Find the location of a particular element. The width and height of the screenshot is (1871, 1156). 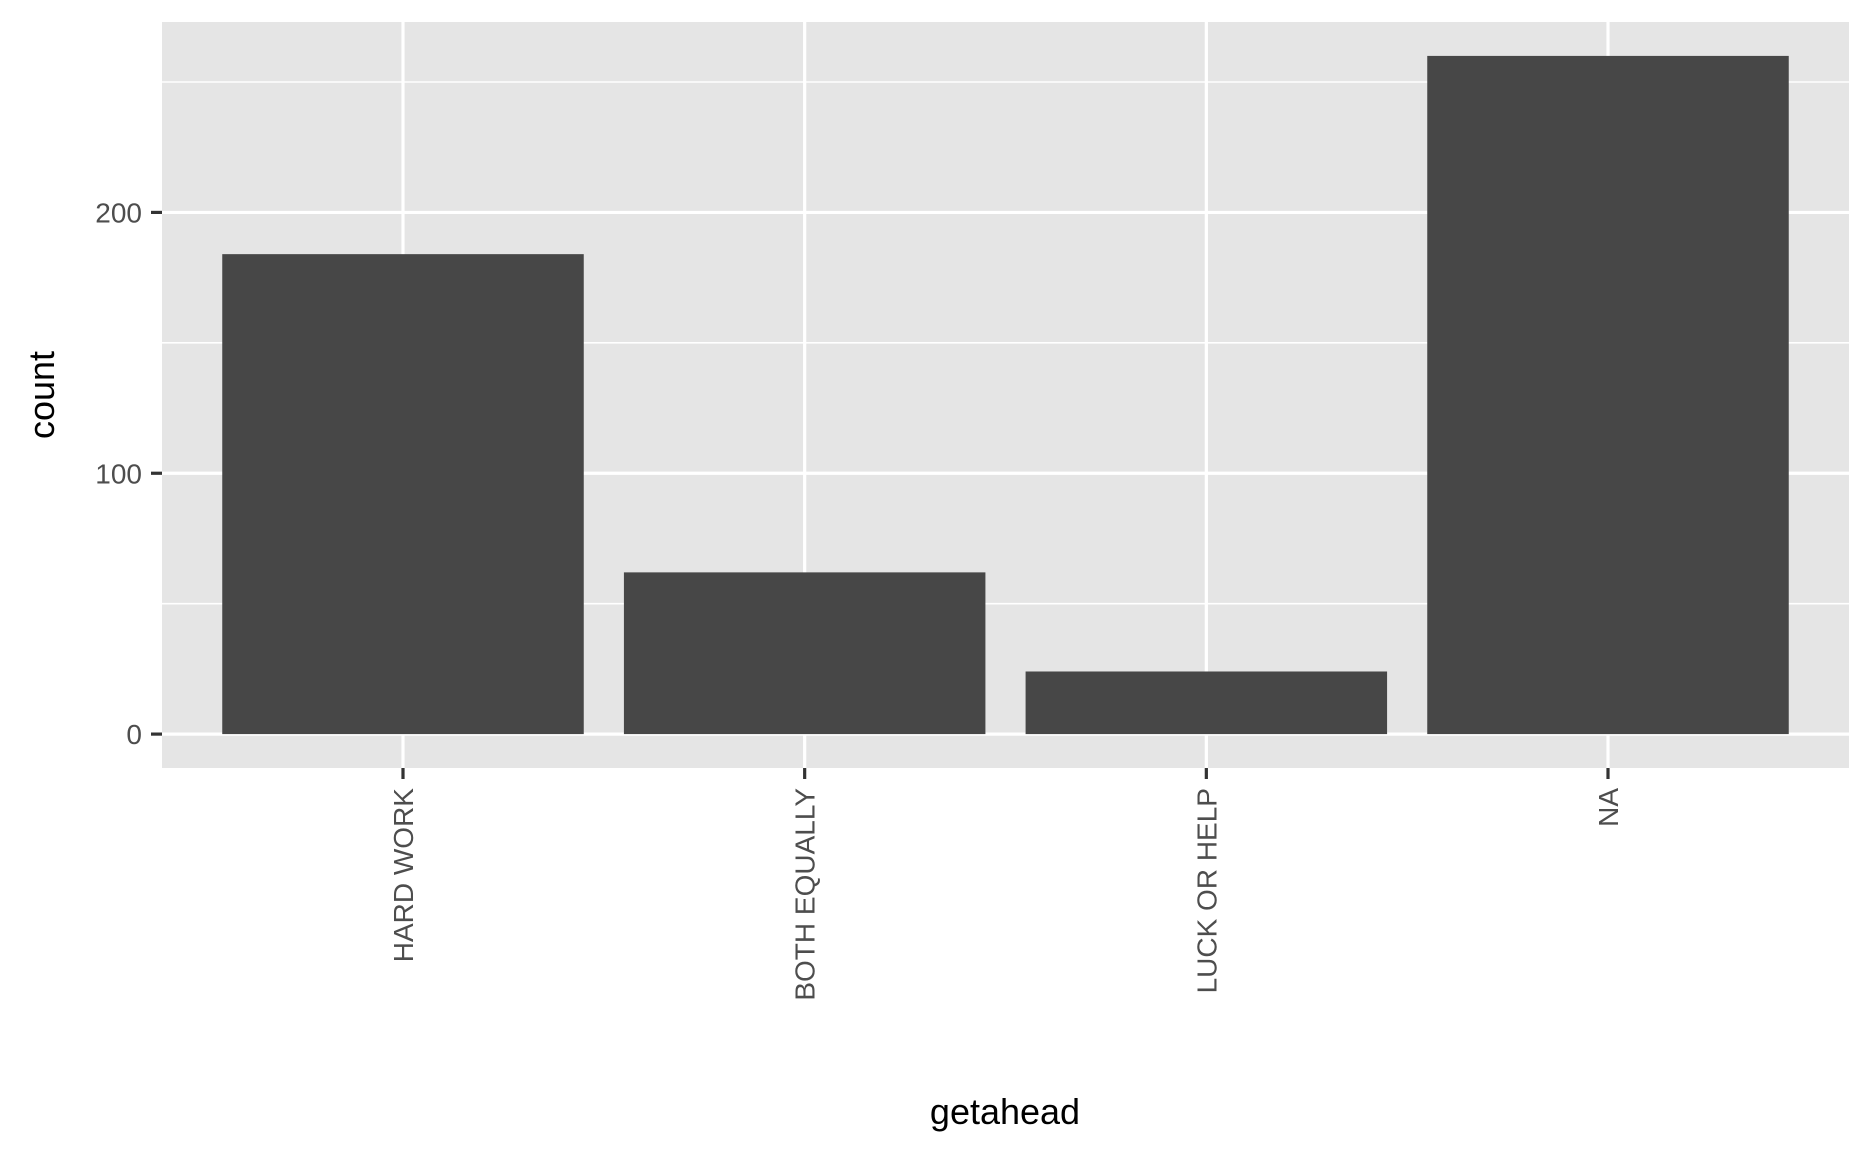

x-tick-label: HARD WORK is located at coordinates (403, 875).